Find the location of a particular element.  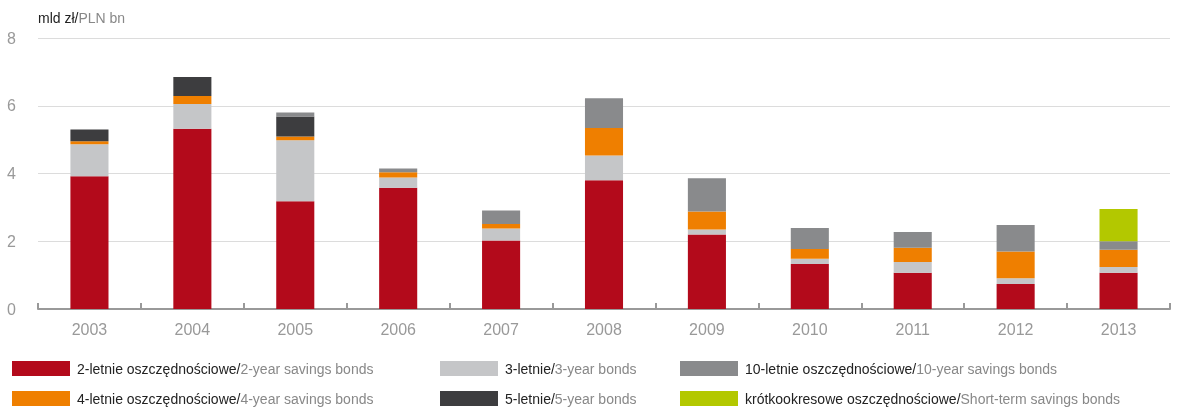

y-tick-label: 8 is located at coordinates (12, 38).